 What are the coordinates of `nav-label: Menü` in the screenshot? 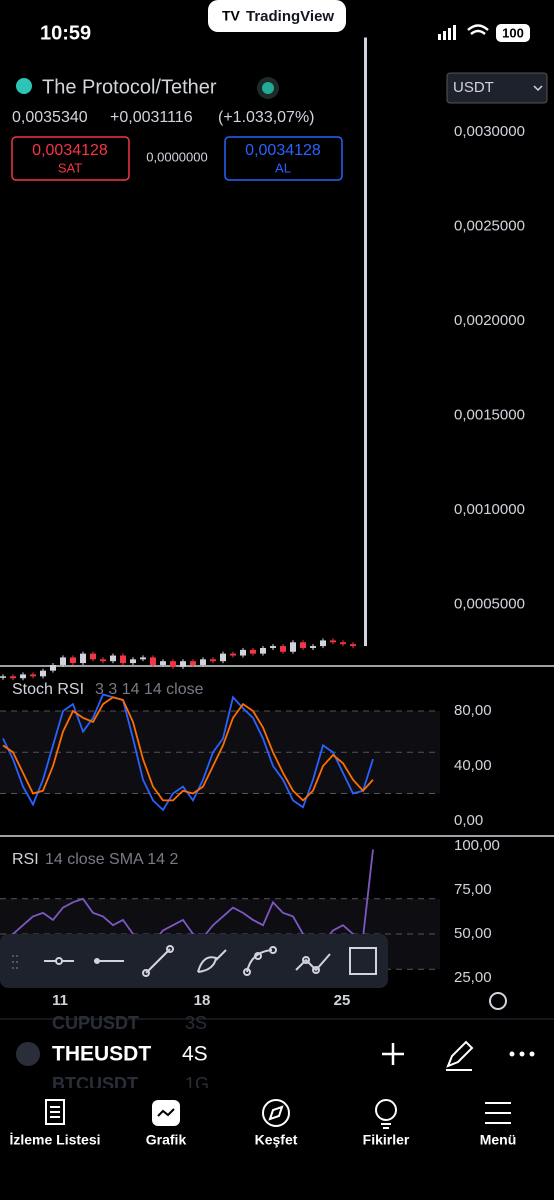 It's located at (498, 1140).